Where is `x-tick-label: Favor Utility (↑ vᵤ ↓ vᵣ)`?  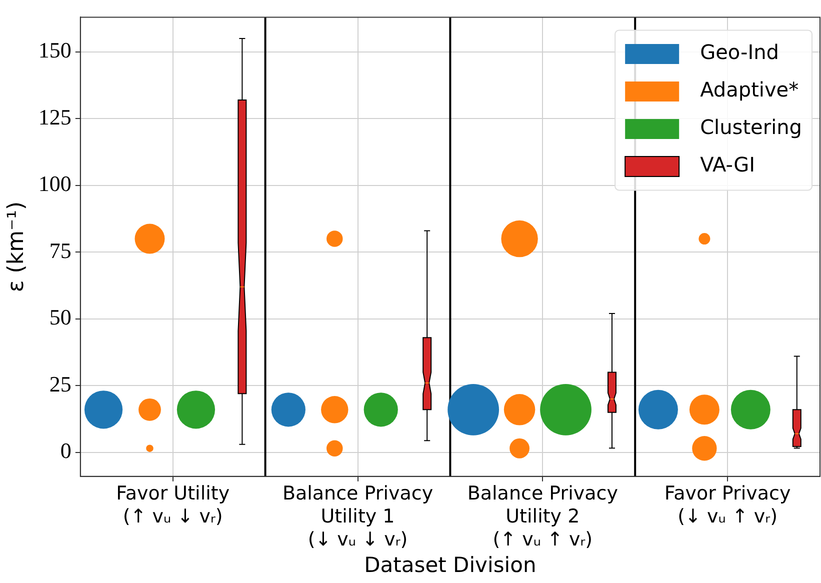 x-tick-label: Favor Utility (↑ vᵤ ↓ vᵣ) is located at coordinates (173, 505).